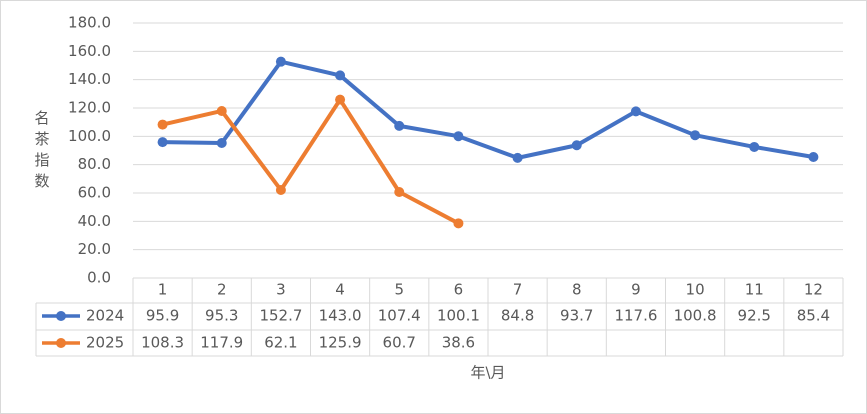 Image resolution: width=867 pixels, height=414 pixels. Describe the element at coordinates (340, 290) in the screenshot. I see `x-tick-label: 4` at that location.